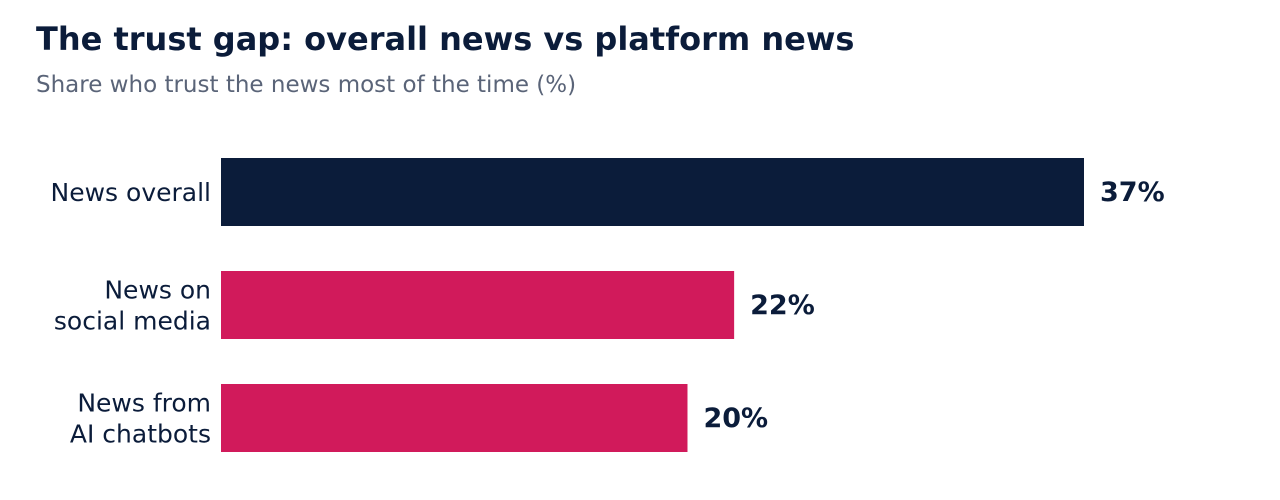 This screenshot has height=500, width=1280. What do you see at coordinates (132, 306) in the screenshot?
I see `category-label-2: News on social media` at bounding box center [132, 306].